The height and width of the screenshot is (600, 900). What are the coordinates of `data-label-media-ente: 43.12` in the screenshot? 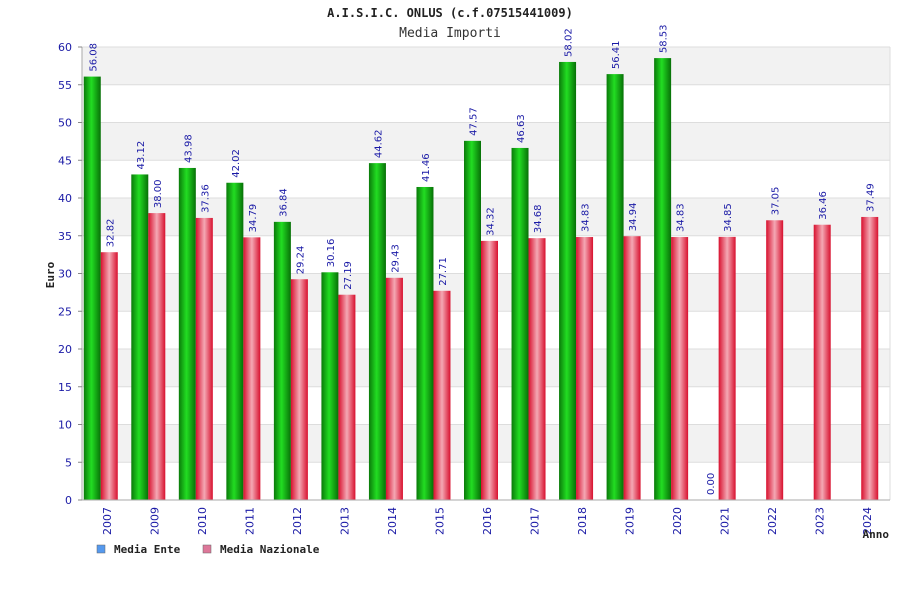 It's located at (141, 155).